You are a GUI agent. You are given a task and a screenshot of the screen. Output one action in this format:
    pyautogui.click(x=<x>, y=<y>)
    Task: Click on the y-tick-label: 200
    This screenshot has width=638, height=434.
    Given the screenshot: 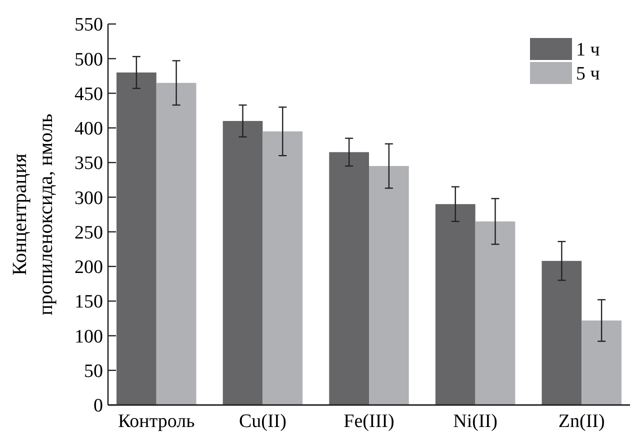 What is the action you would take?
    pyautogui.click(x=88, y=267)
    